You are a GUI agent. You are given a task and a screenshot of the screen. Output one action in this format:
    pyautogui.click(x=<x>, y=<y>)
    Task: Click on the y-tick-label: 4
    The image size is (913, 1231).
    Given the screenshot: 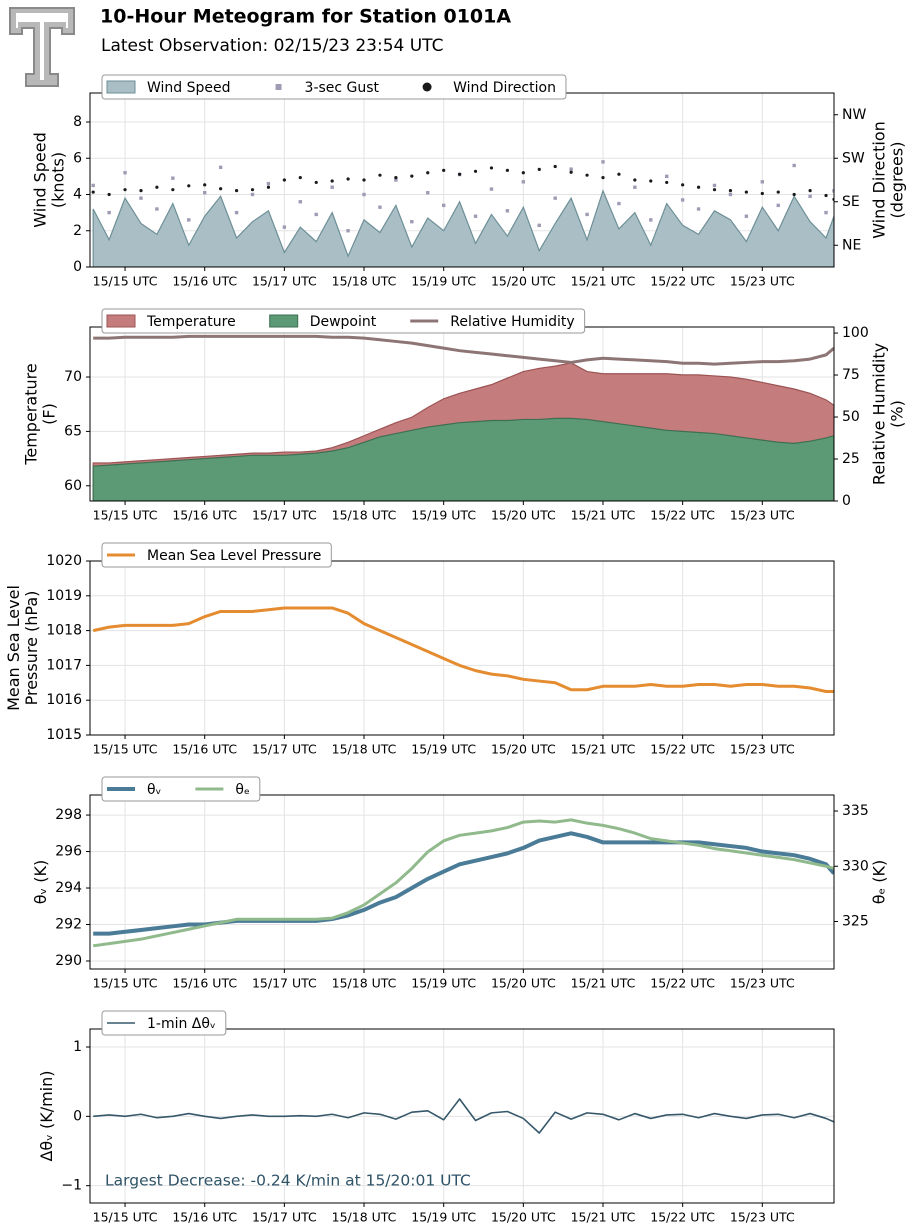 What is the action you would take?
    pyautogui.click(x=77, y=195)
    